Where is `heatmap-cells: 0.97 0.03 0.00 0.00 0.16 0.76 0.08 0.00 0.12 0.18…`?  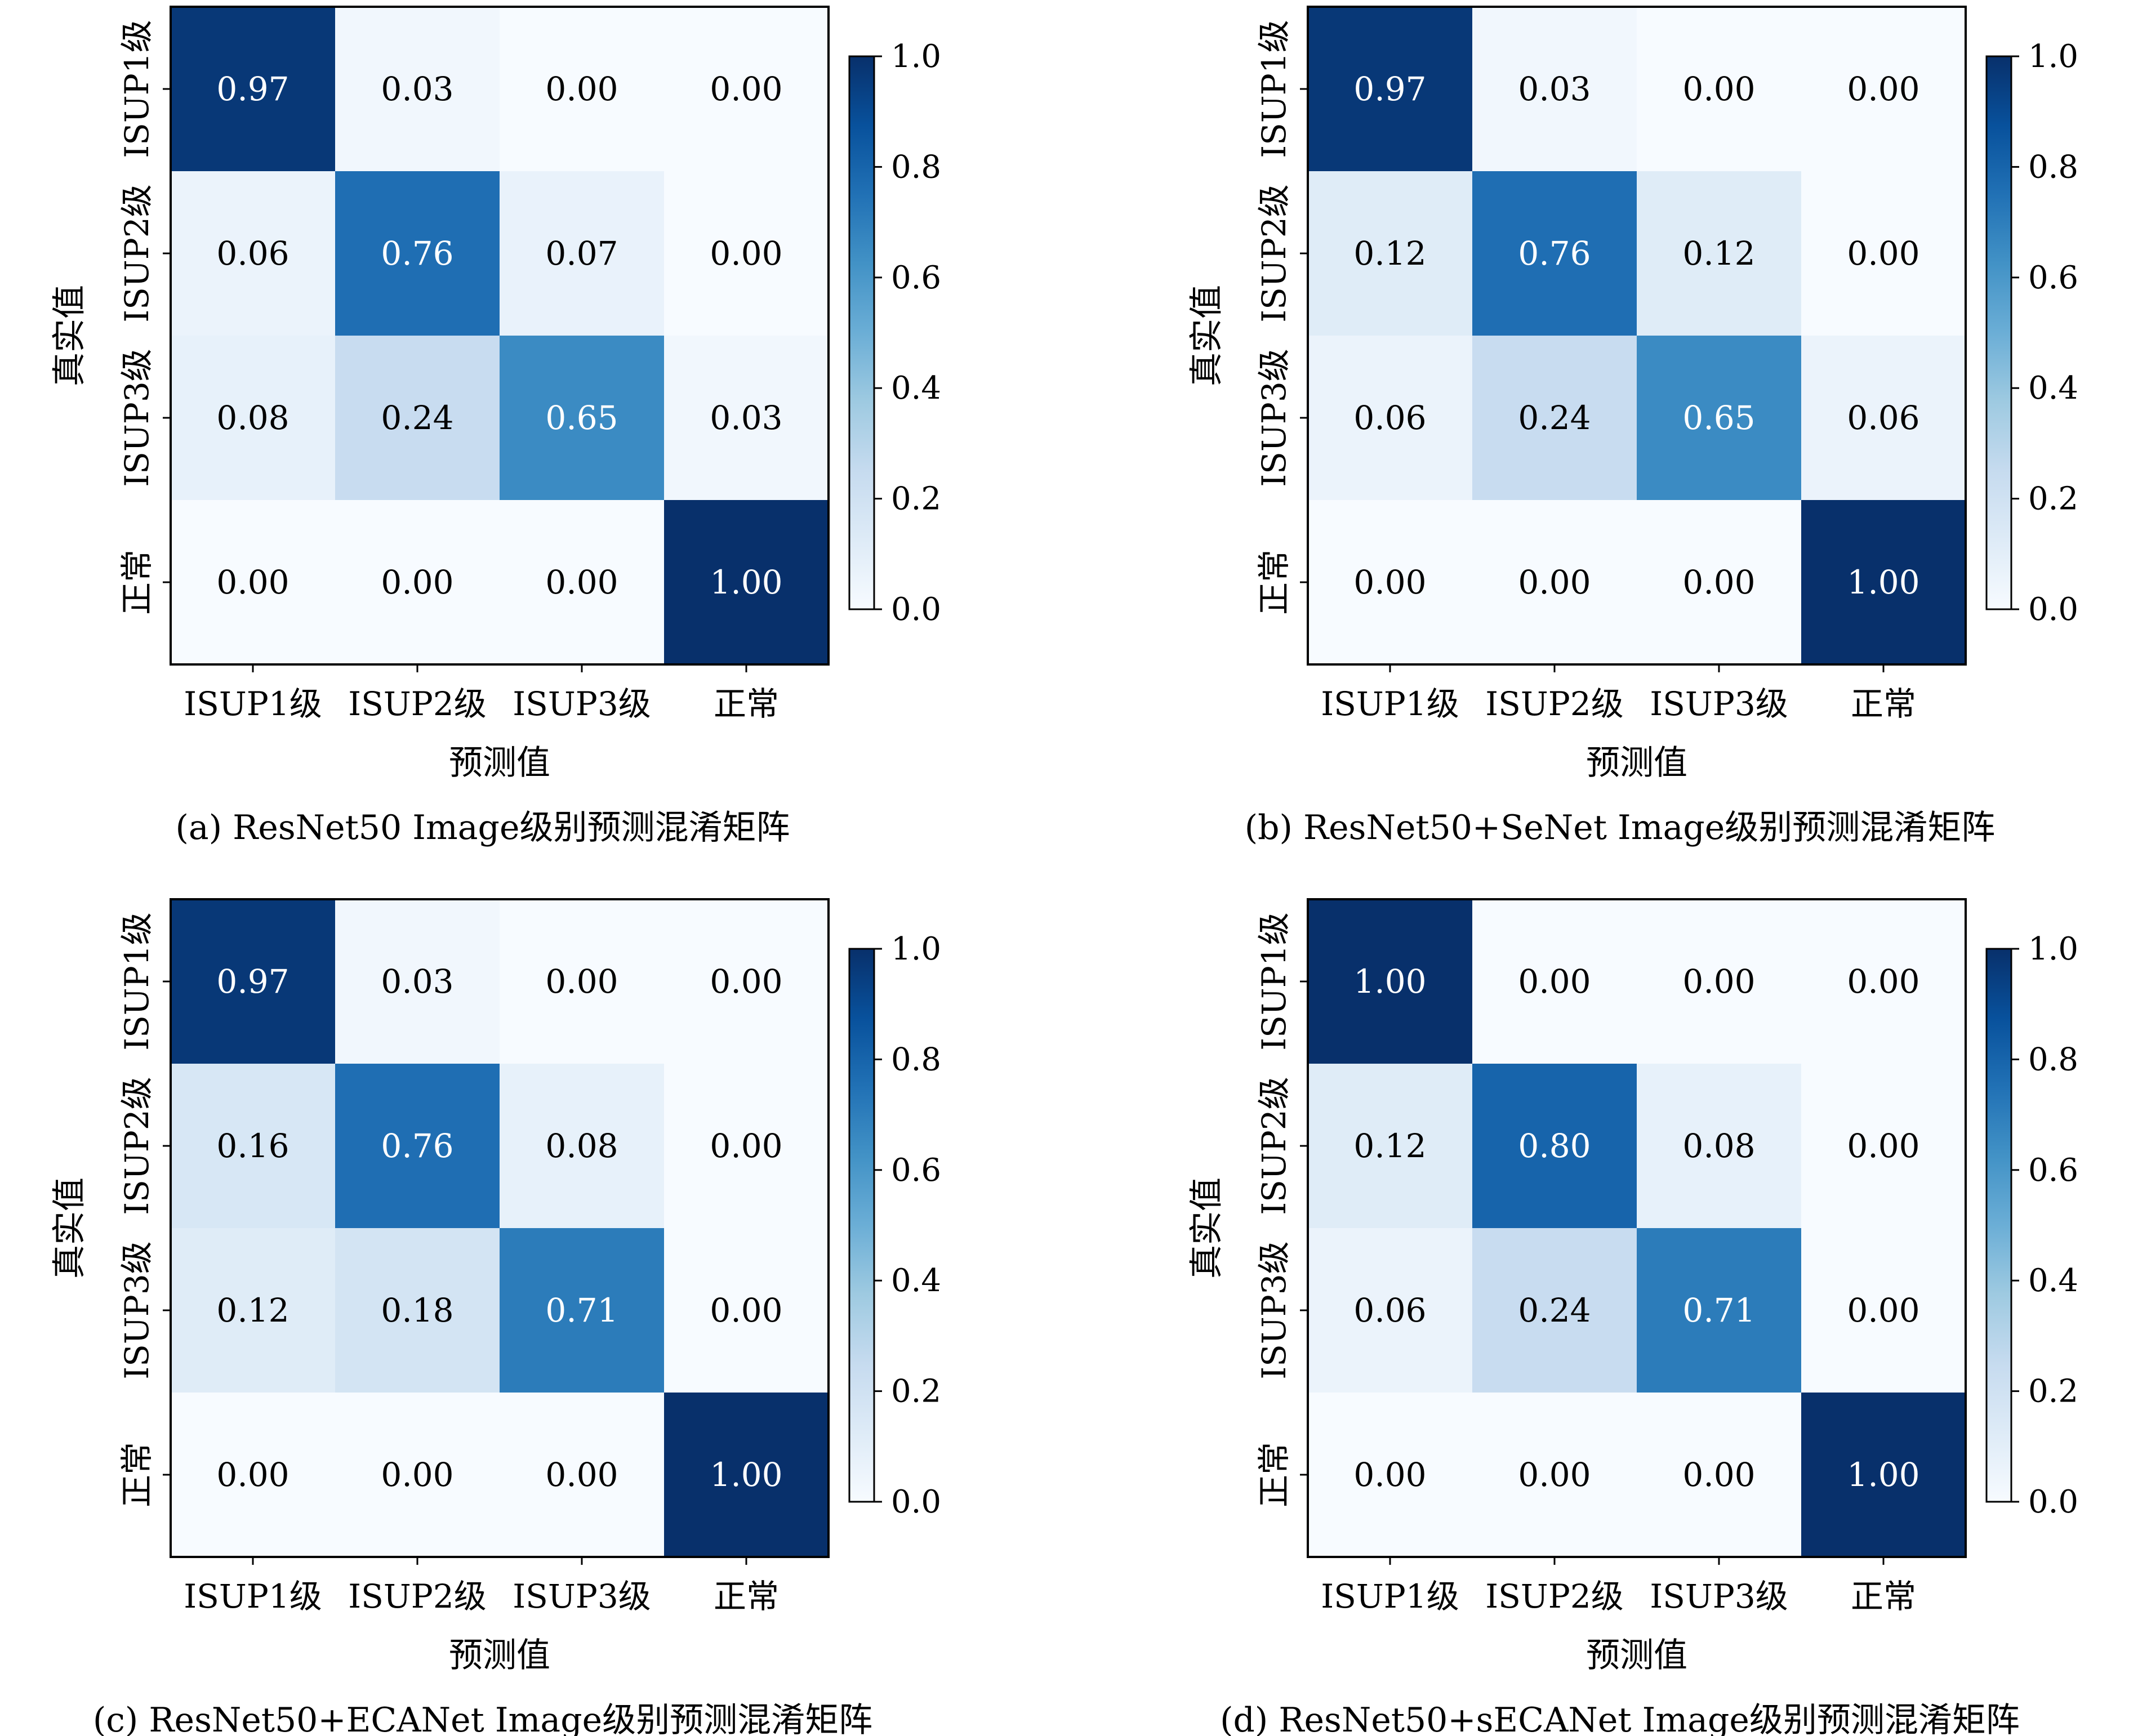
heatmap-cells: 0.97 0.03 0.00 0.00 0.16 0.76 0.08 0.00 0.12 0.18… is located at coordinates (500, 1228).